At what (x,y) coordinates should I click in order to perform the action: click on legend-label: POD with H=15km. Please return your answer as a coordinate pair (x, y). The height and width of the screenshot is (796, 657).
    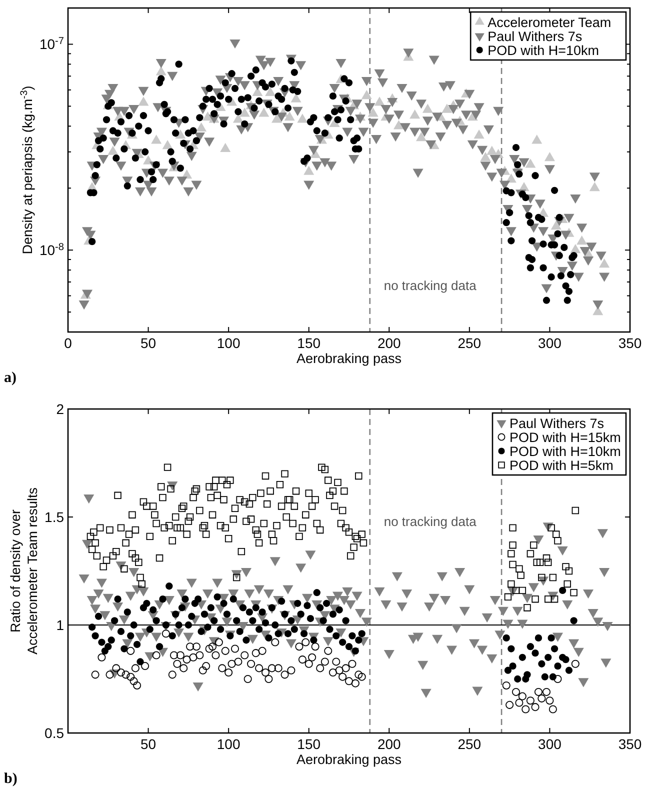
    Looking at the image, I should click on (565, 437).